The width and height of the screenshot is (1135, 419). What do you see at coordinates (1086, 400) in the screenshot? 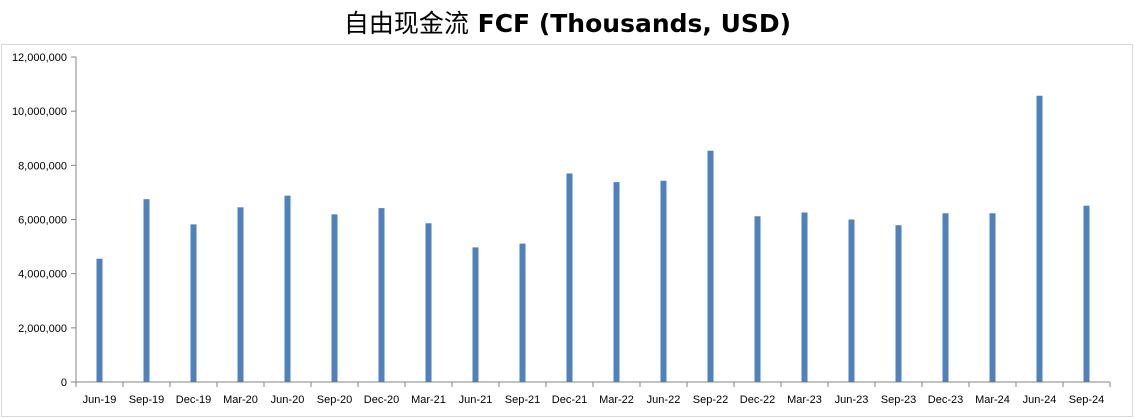
I see `x-tick-label: Sep-24` at bounding box center [1086, 400].